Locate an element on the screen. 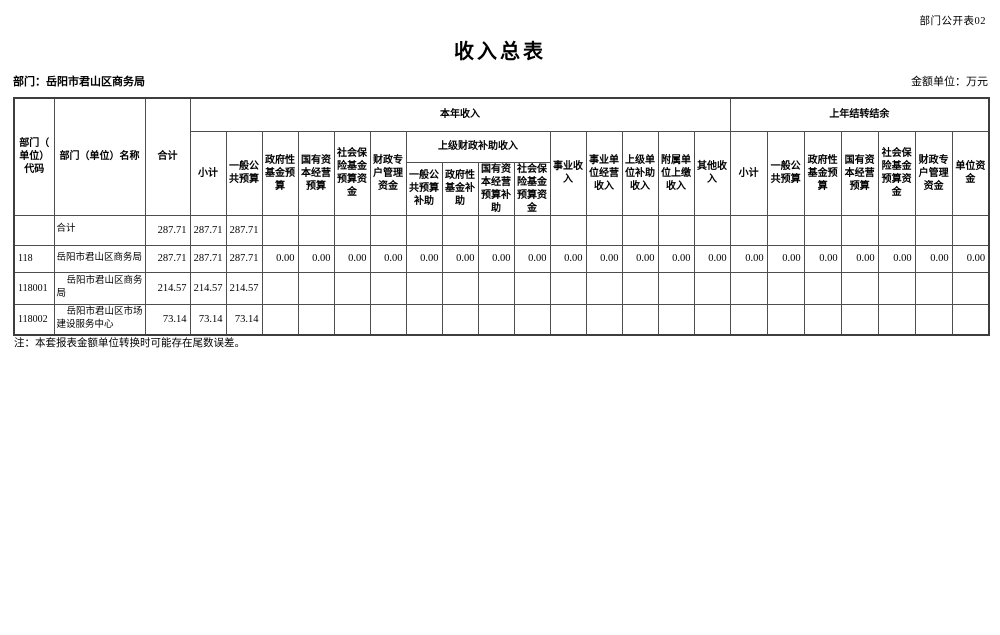  meta-row: 部门：岳阳市君山区商务局 金额单位：万元 is located at coordinates (500, 81).